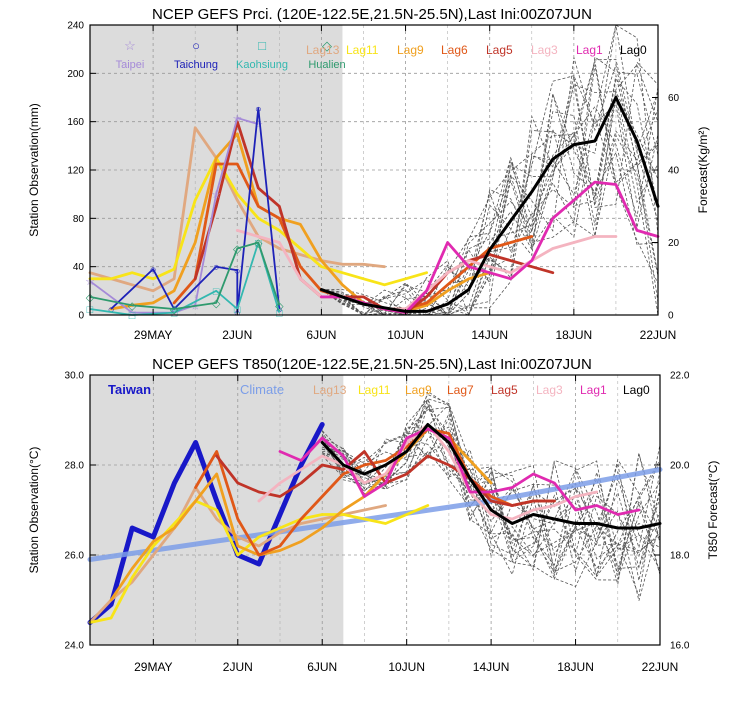 The height and width of the screenshot is (704, 744). What do you see at coordinates (680, 556) in the screenshot?
I see `y2-tick-label: 18.0` at bounding box center [680, 556].